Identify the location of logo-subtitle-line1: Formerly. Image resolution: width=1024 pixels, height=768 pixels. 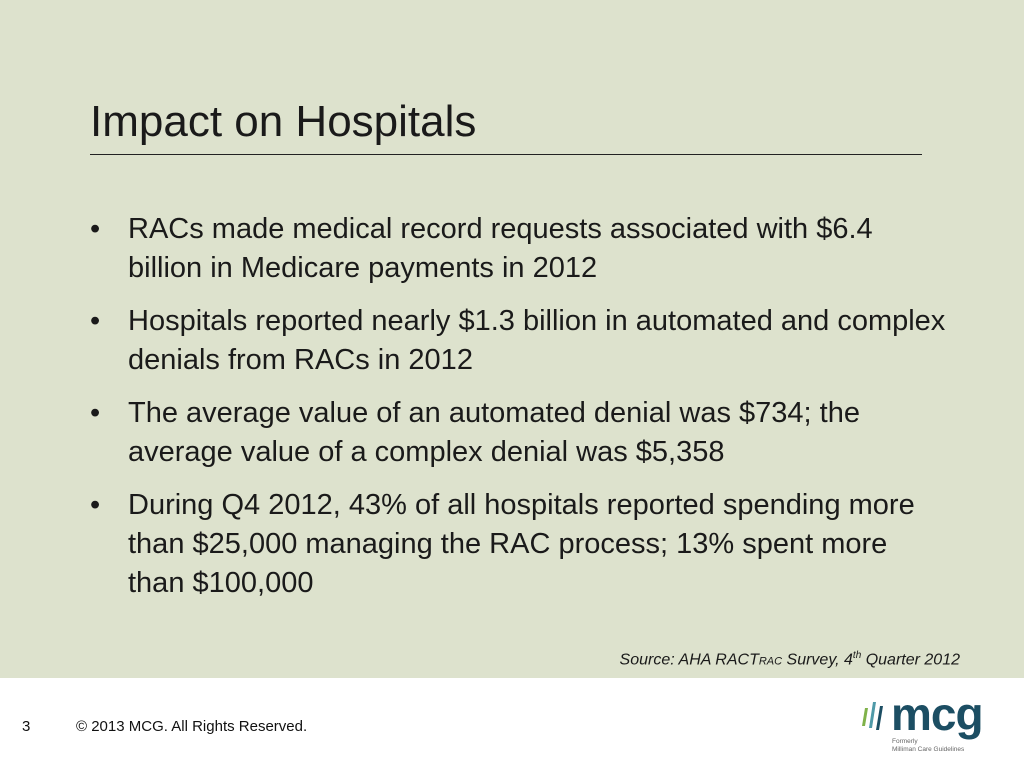
(905, 741).